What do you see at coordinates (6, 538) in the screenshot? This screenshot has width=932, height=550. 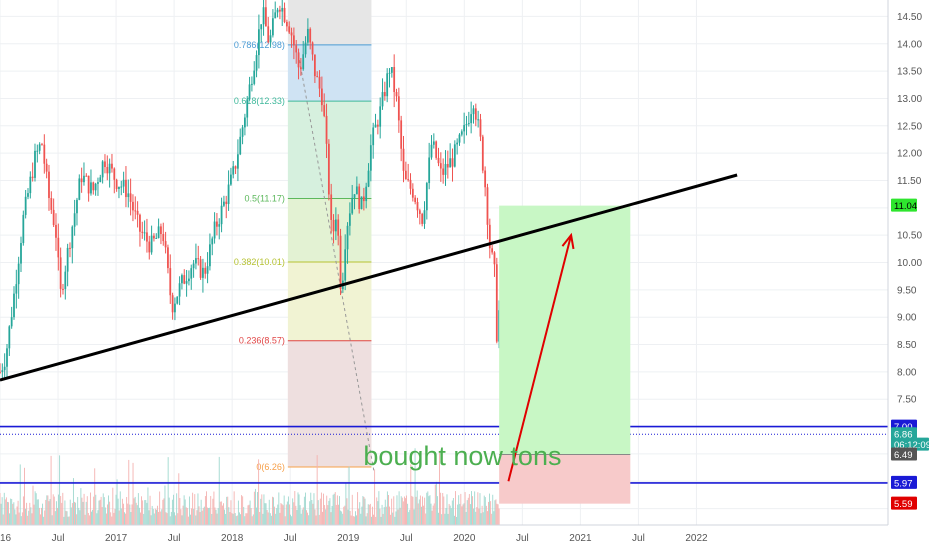 I see `x-tick-label: 16` at bounding box center [6, 538].